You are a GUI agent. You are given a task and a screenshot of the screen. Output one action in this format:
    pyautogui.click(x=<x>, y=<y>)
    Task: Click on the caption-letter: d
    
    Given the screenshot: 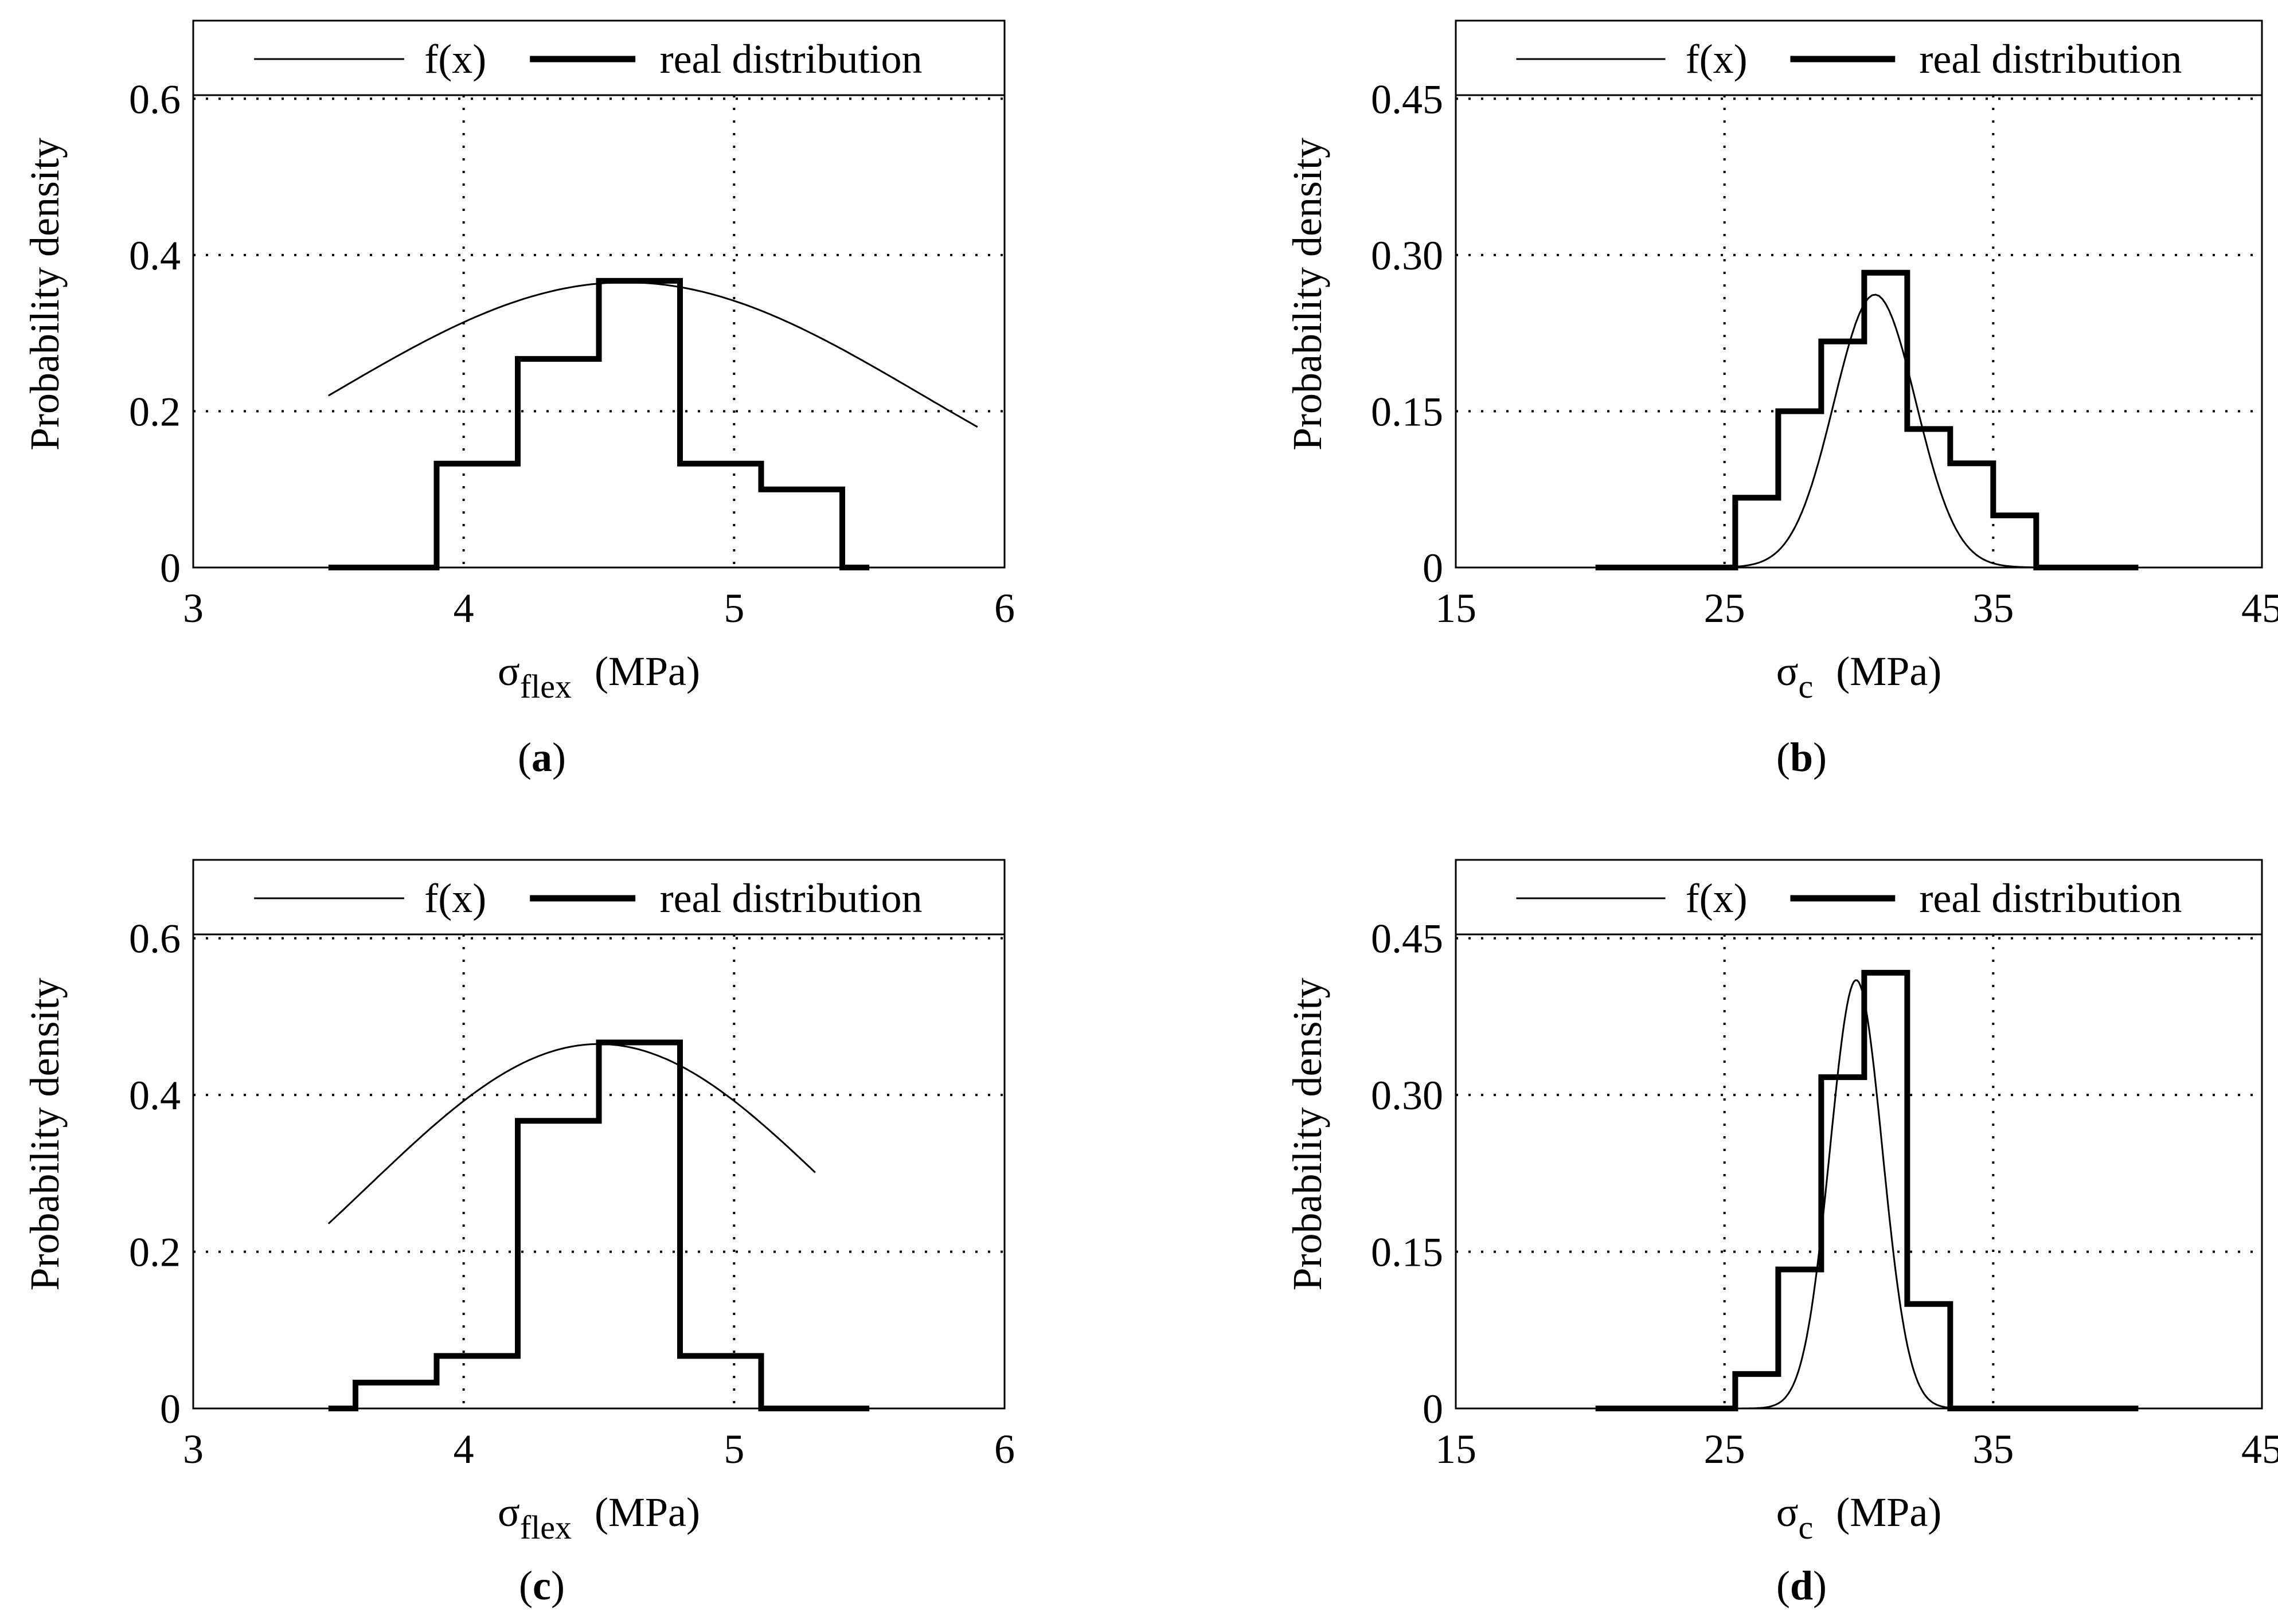 What is the action you would take?
    pyautogui.click(x=1801, y=1586)
    